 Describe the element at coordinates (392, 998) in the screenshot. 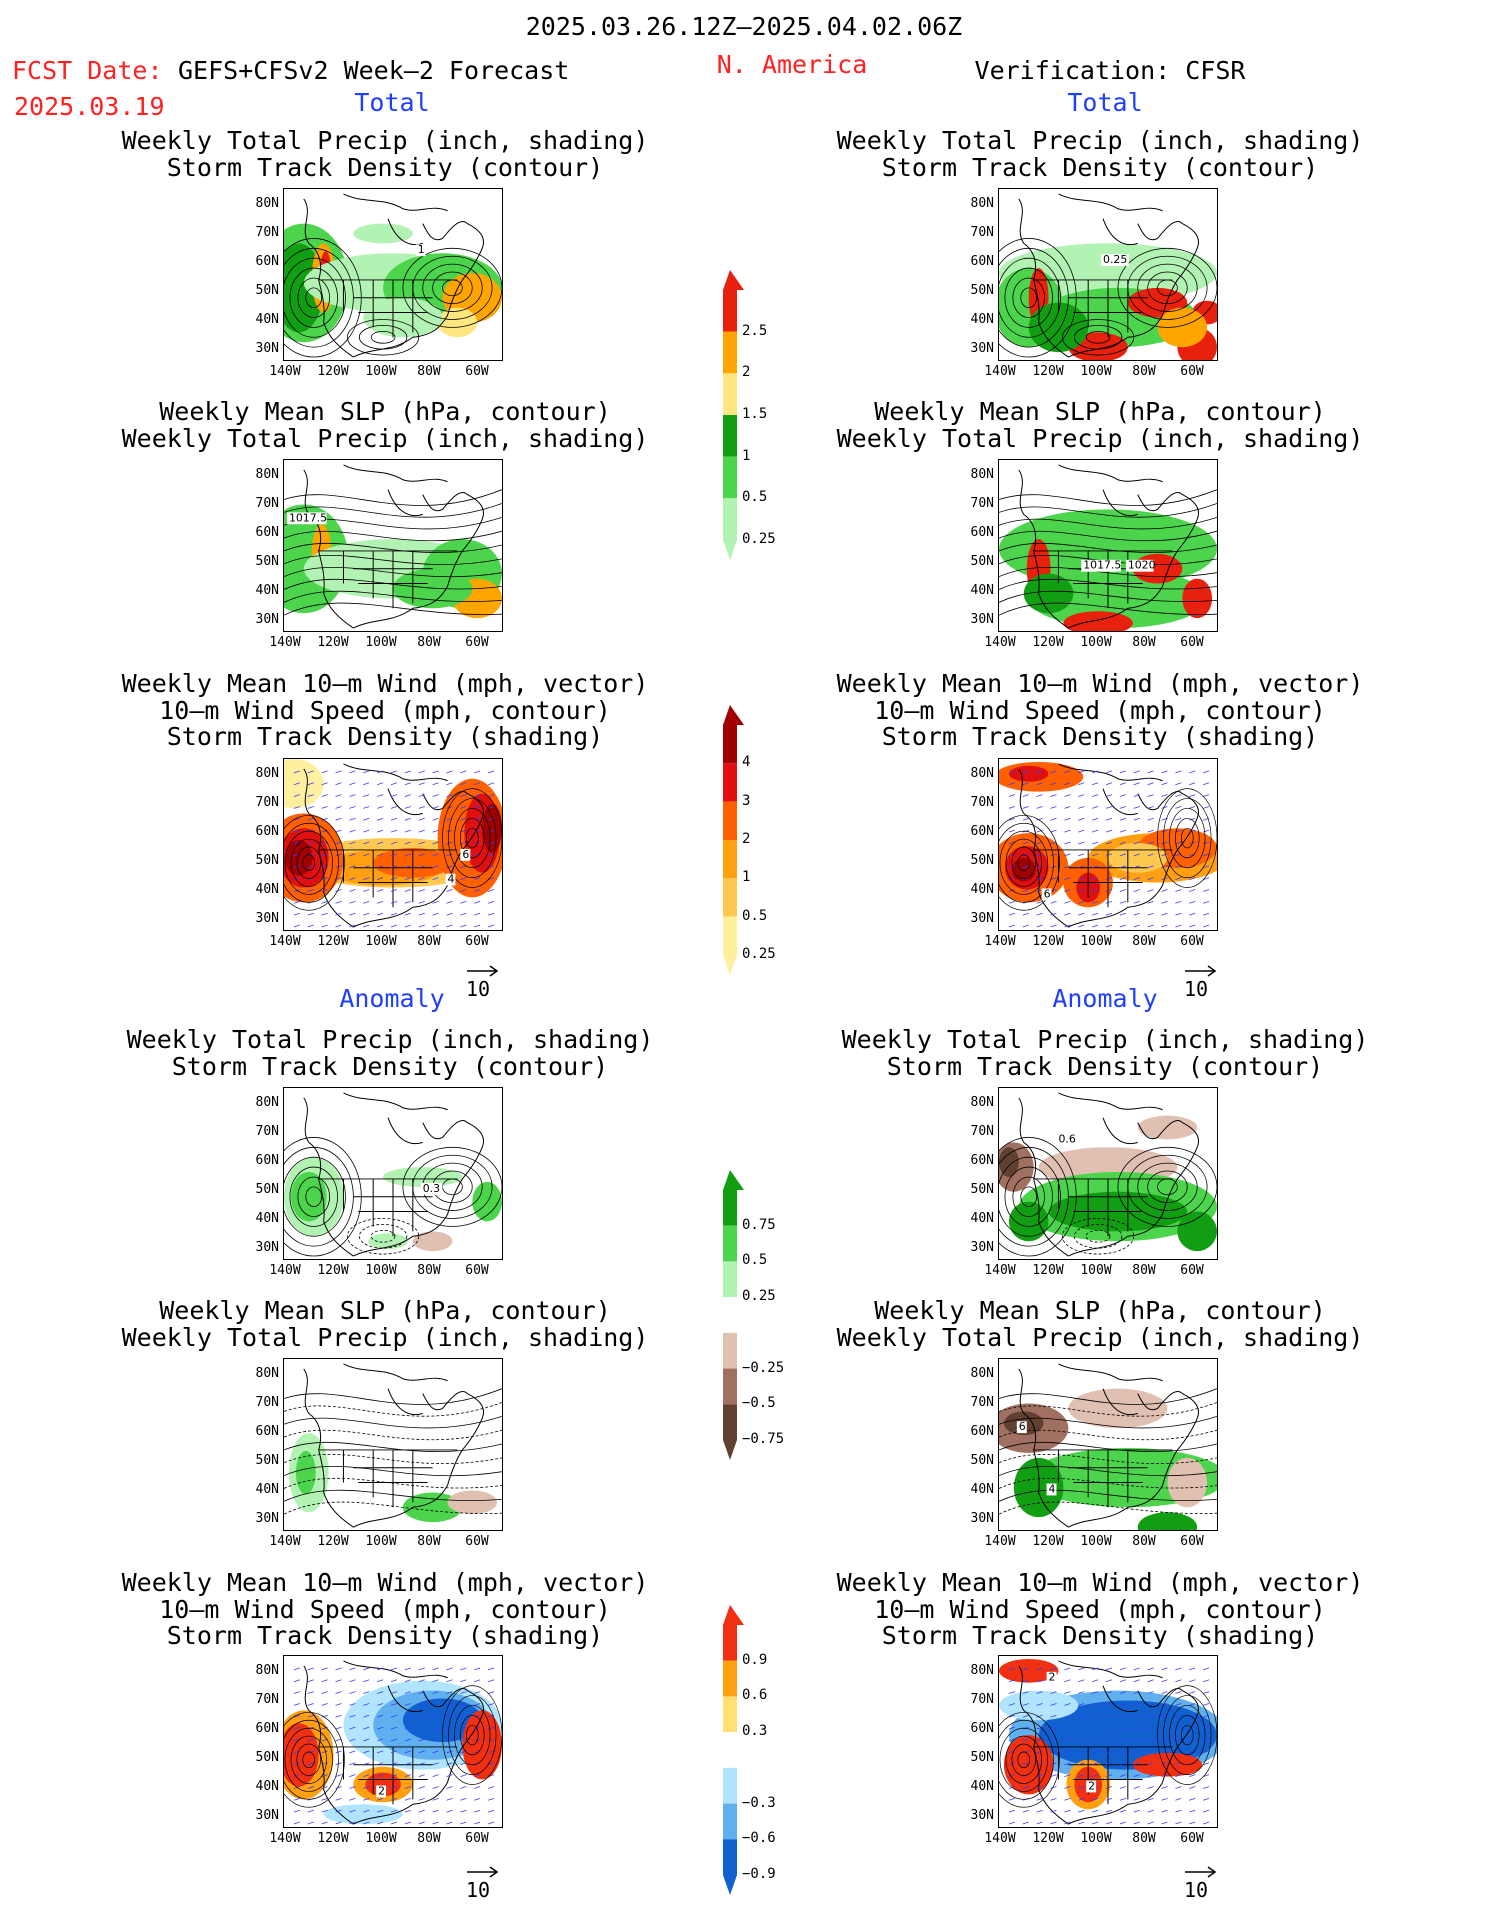

I see `section-anomaly-left: Anomaly` at that location.